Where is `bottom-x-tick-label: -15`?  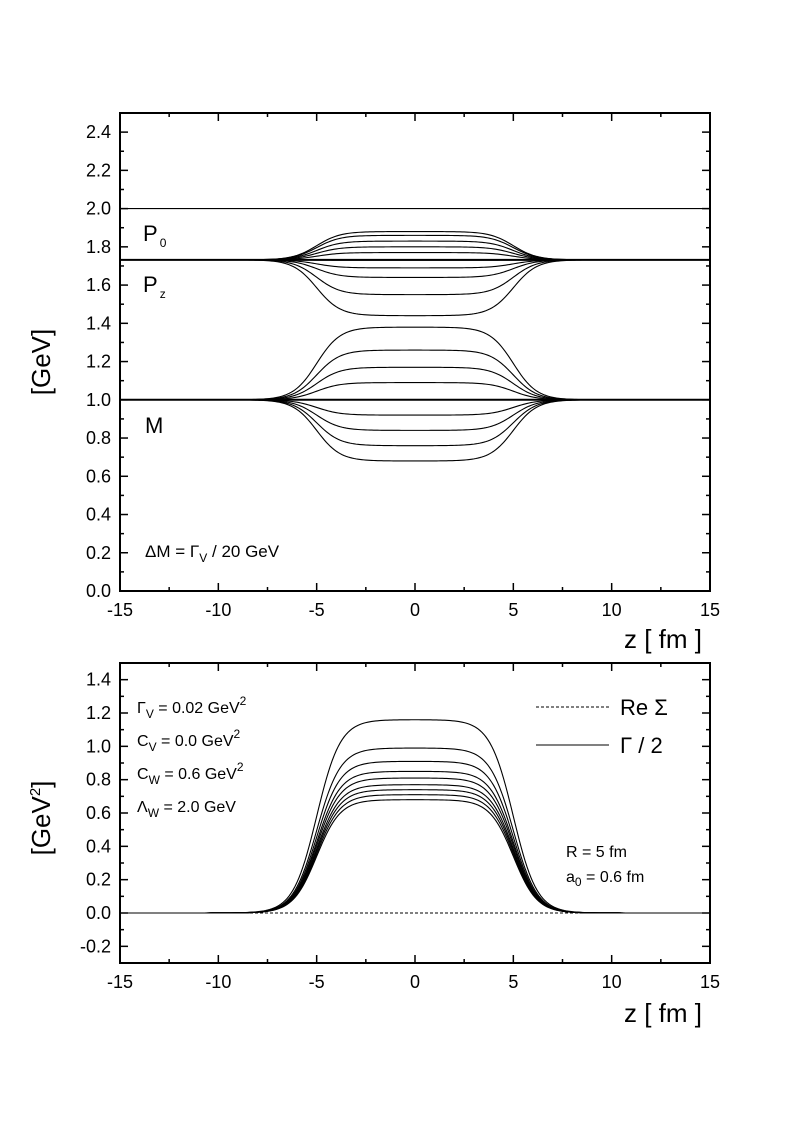
bottom-x-tick-label: -15 is located at coordinates (120, 982).